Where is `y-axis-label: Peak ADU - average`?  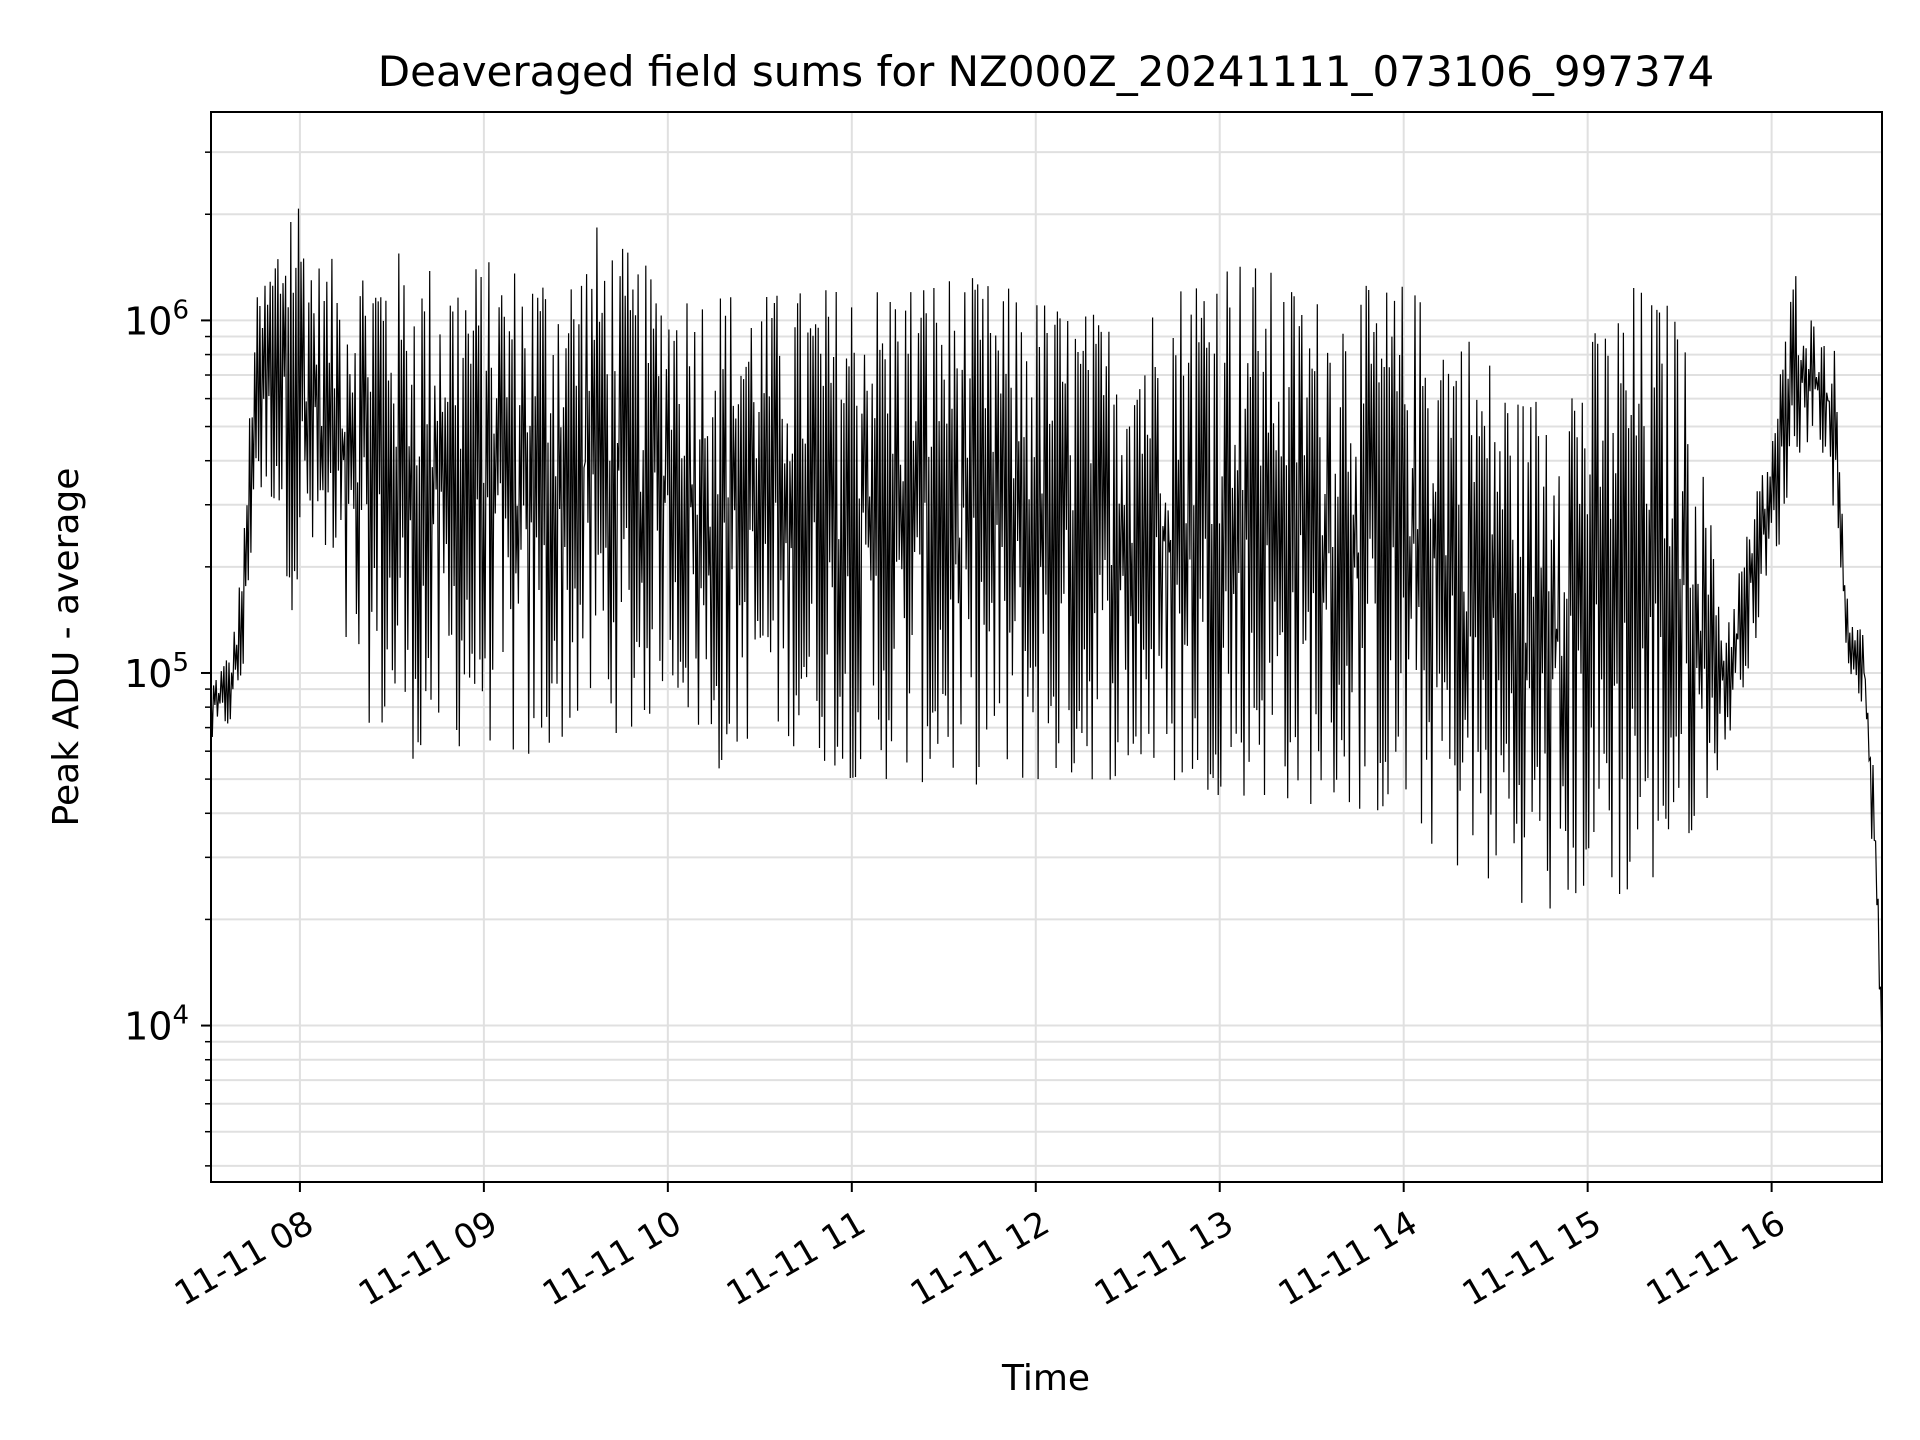
y-axis-label: Peak ADU - average is located at coordinates (66, 647).